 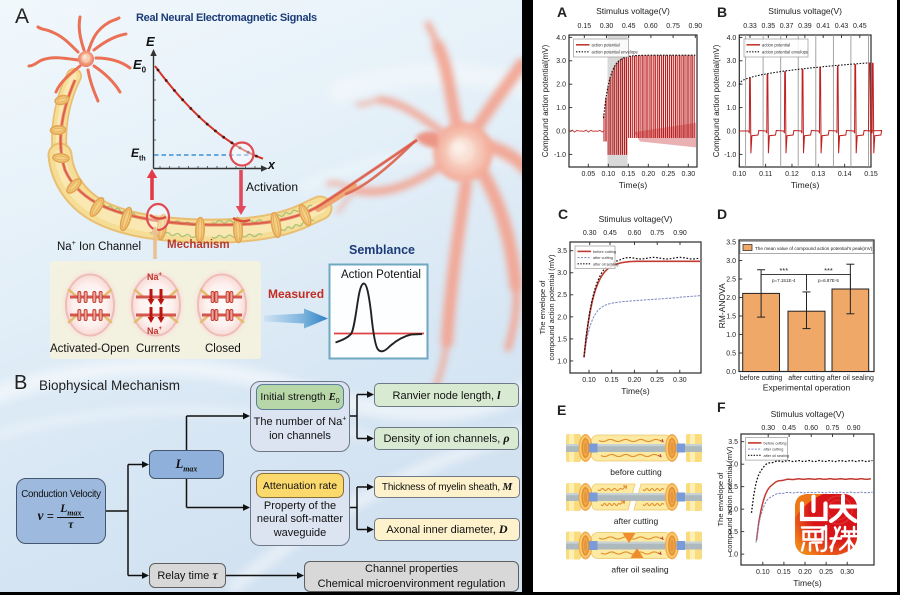 I want to click on svg-text: 0.14, so click(x=845, y=174).